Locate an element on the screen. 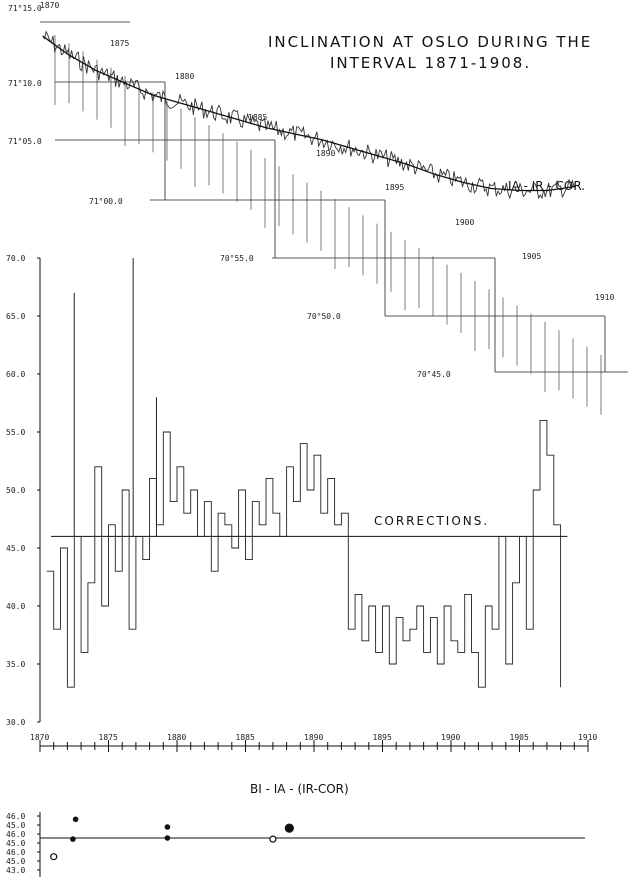  level-label-6: 70°45.0 is located at coordinates (434, 374).